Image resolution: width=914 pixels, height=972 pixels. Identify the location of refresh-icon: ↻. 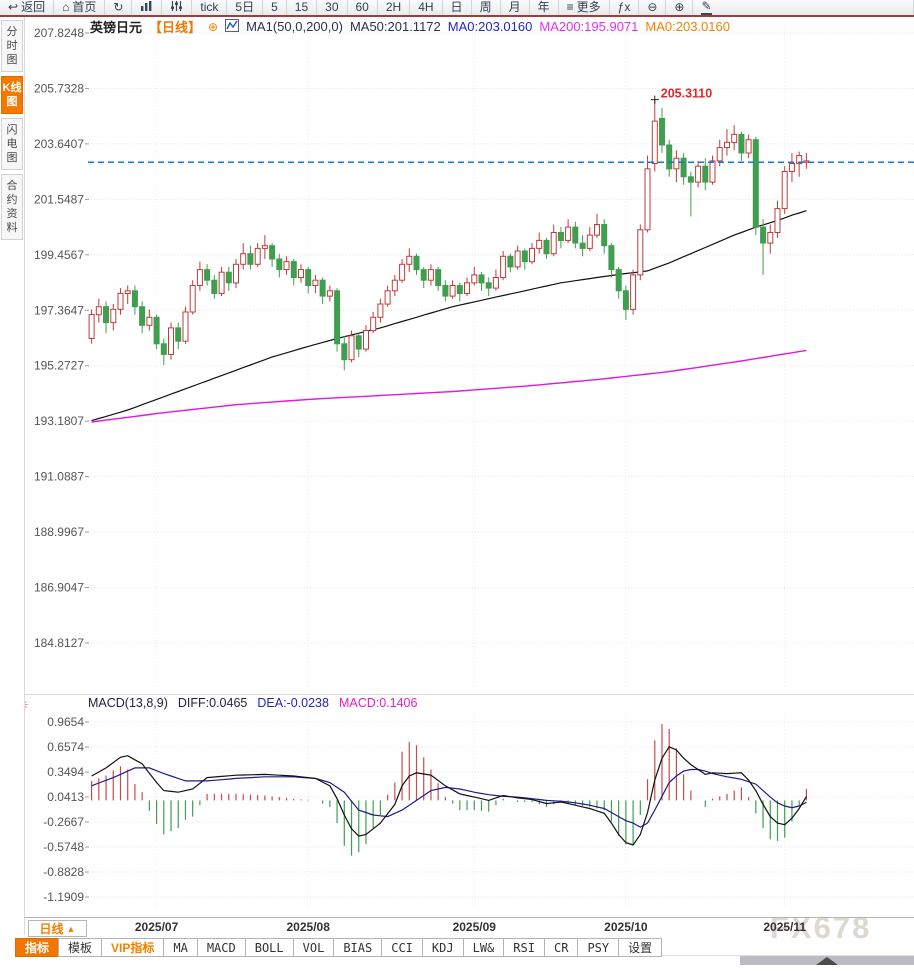
(118, 7).